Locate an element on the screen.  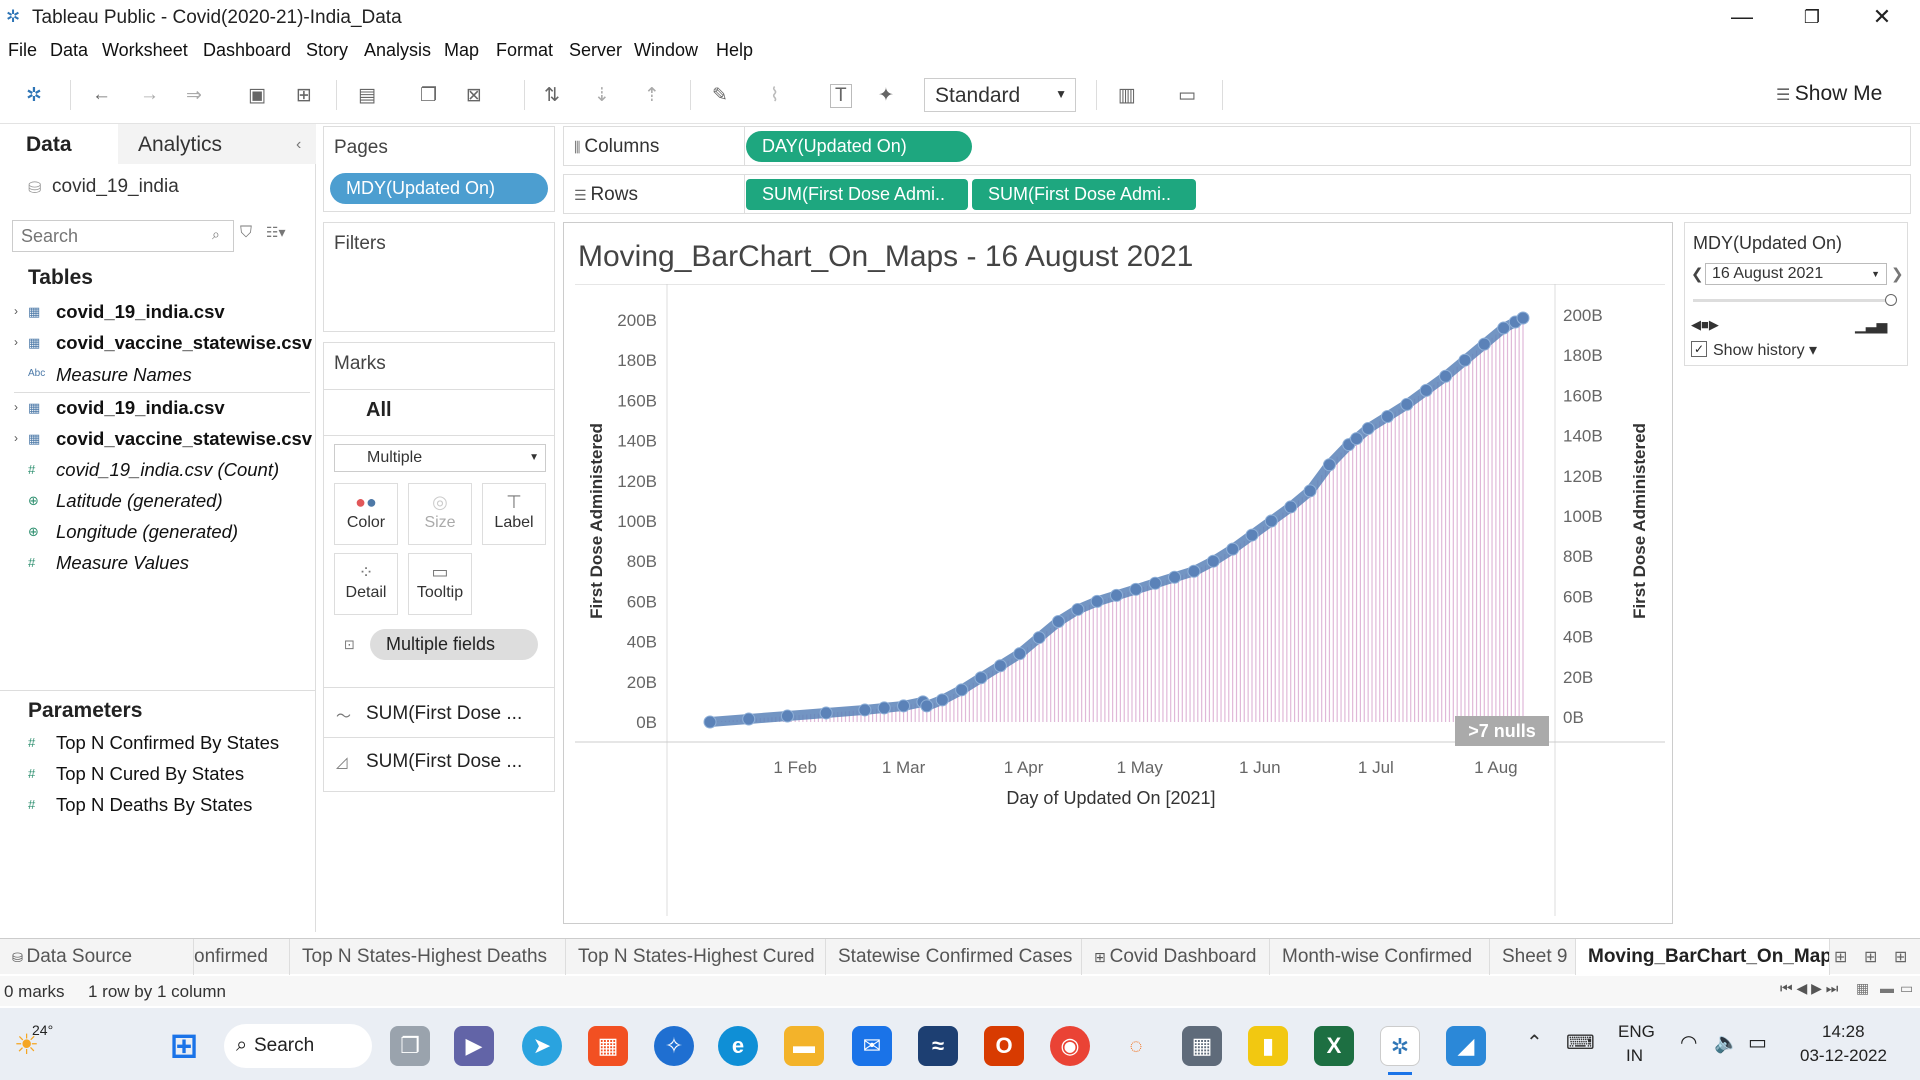
filmstrip-icon: ▬ is located at coordinates (1887, 988).